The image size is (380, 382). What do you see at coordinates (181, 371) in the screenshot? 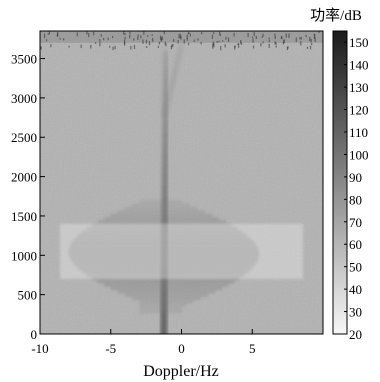
I see `x-axis-label: Doppler/Hz` at bounding box center [181, 371].